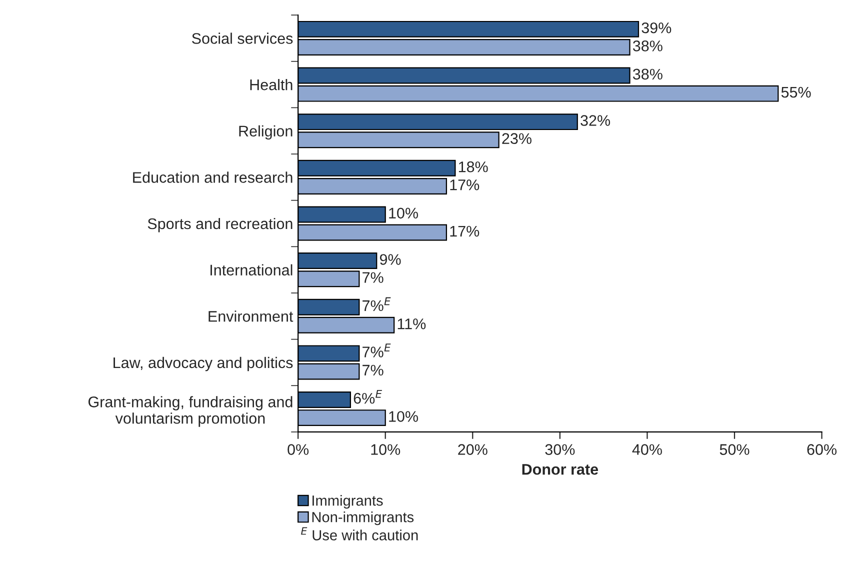  Describe the element at coordinates (190, 411) in the screenshot. I see `y-tick-label: Grant-making, fundraising and voluntarism promotion` at that location.